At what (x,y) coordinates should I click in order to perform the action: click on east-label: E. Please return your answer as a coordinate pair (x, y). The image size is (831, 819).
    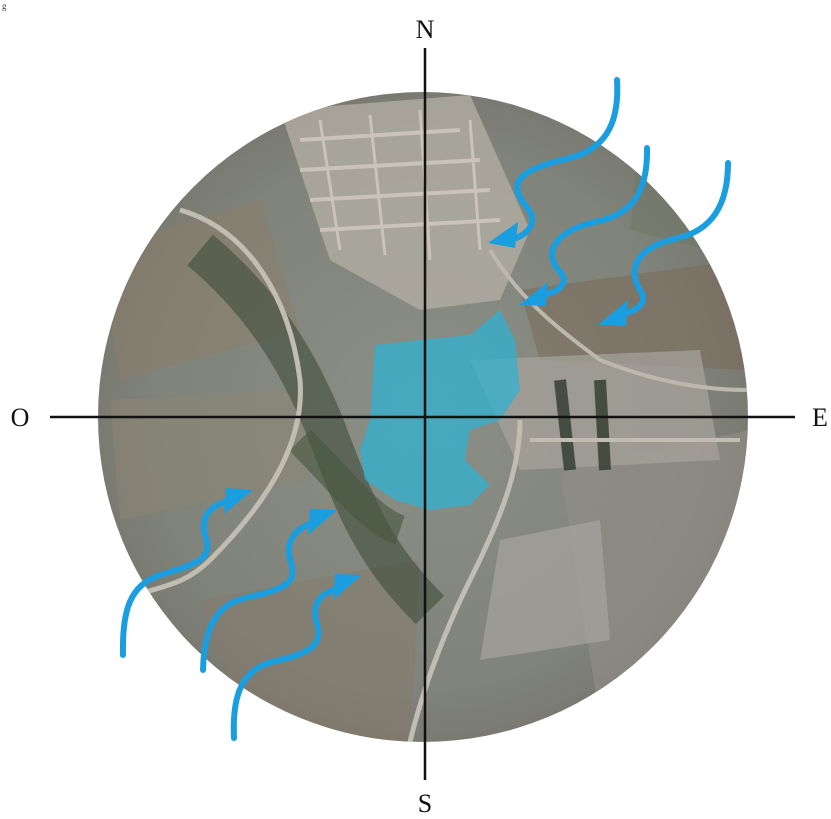
    Looking at the image, I should click on (820, 417).